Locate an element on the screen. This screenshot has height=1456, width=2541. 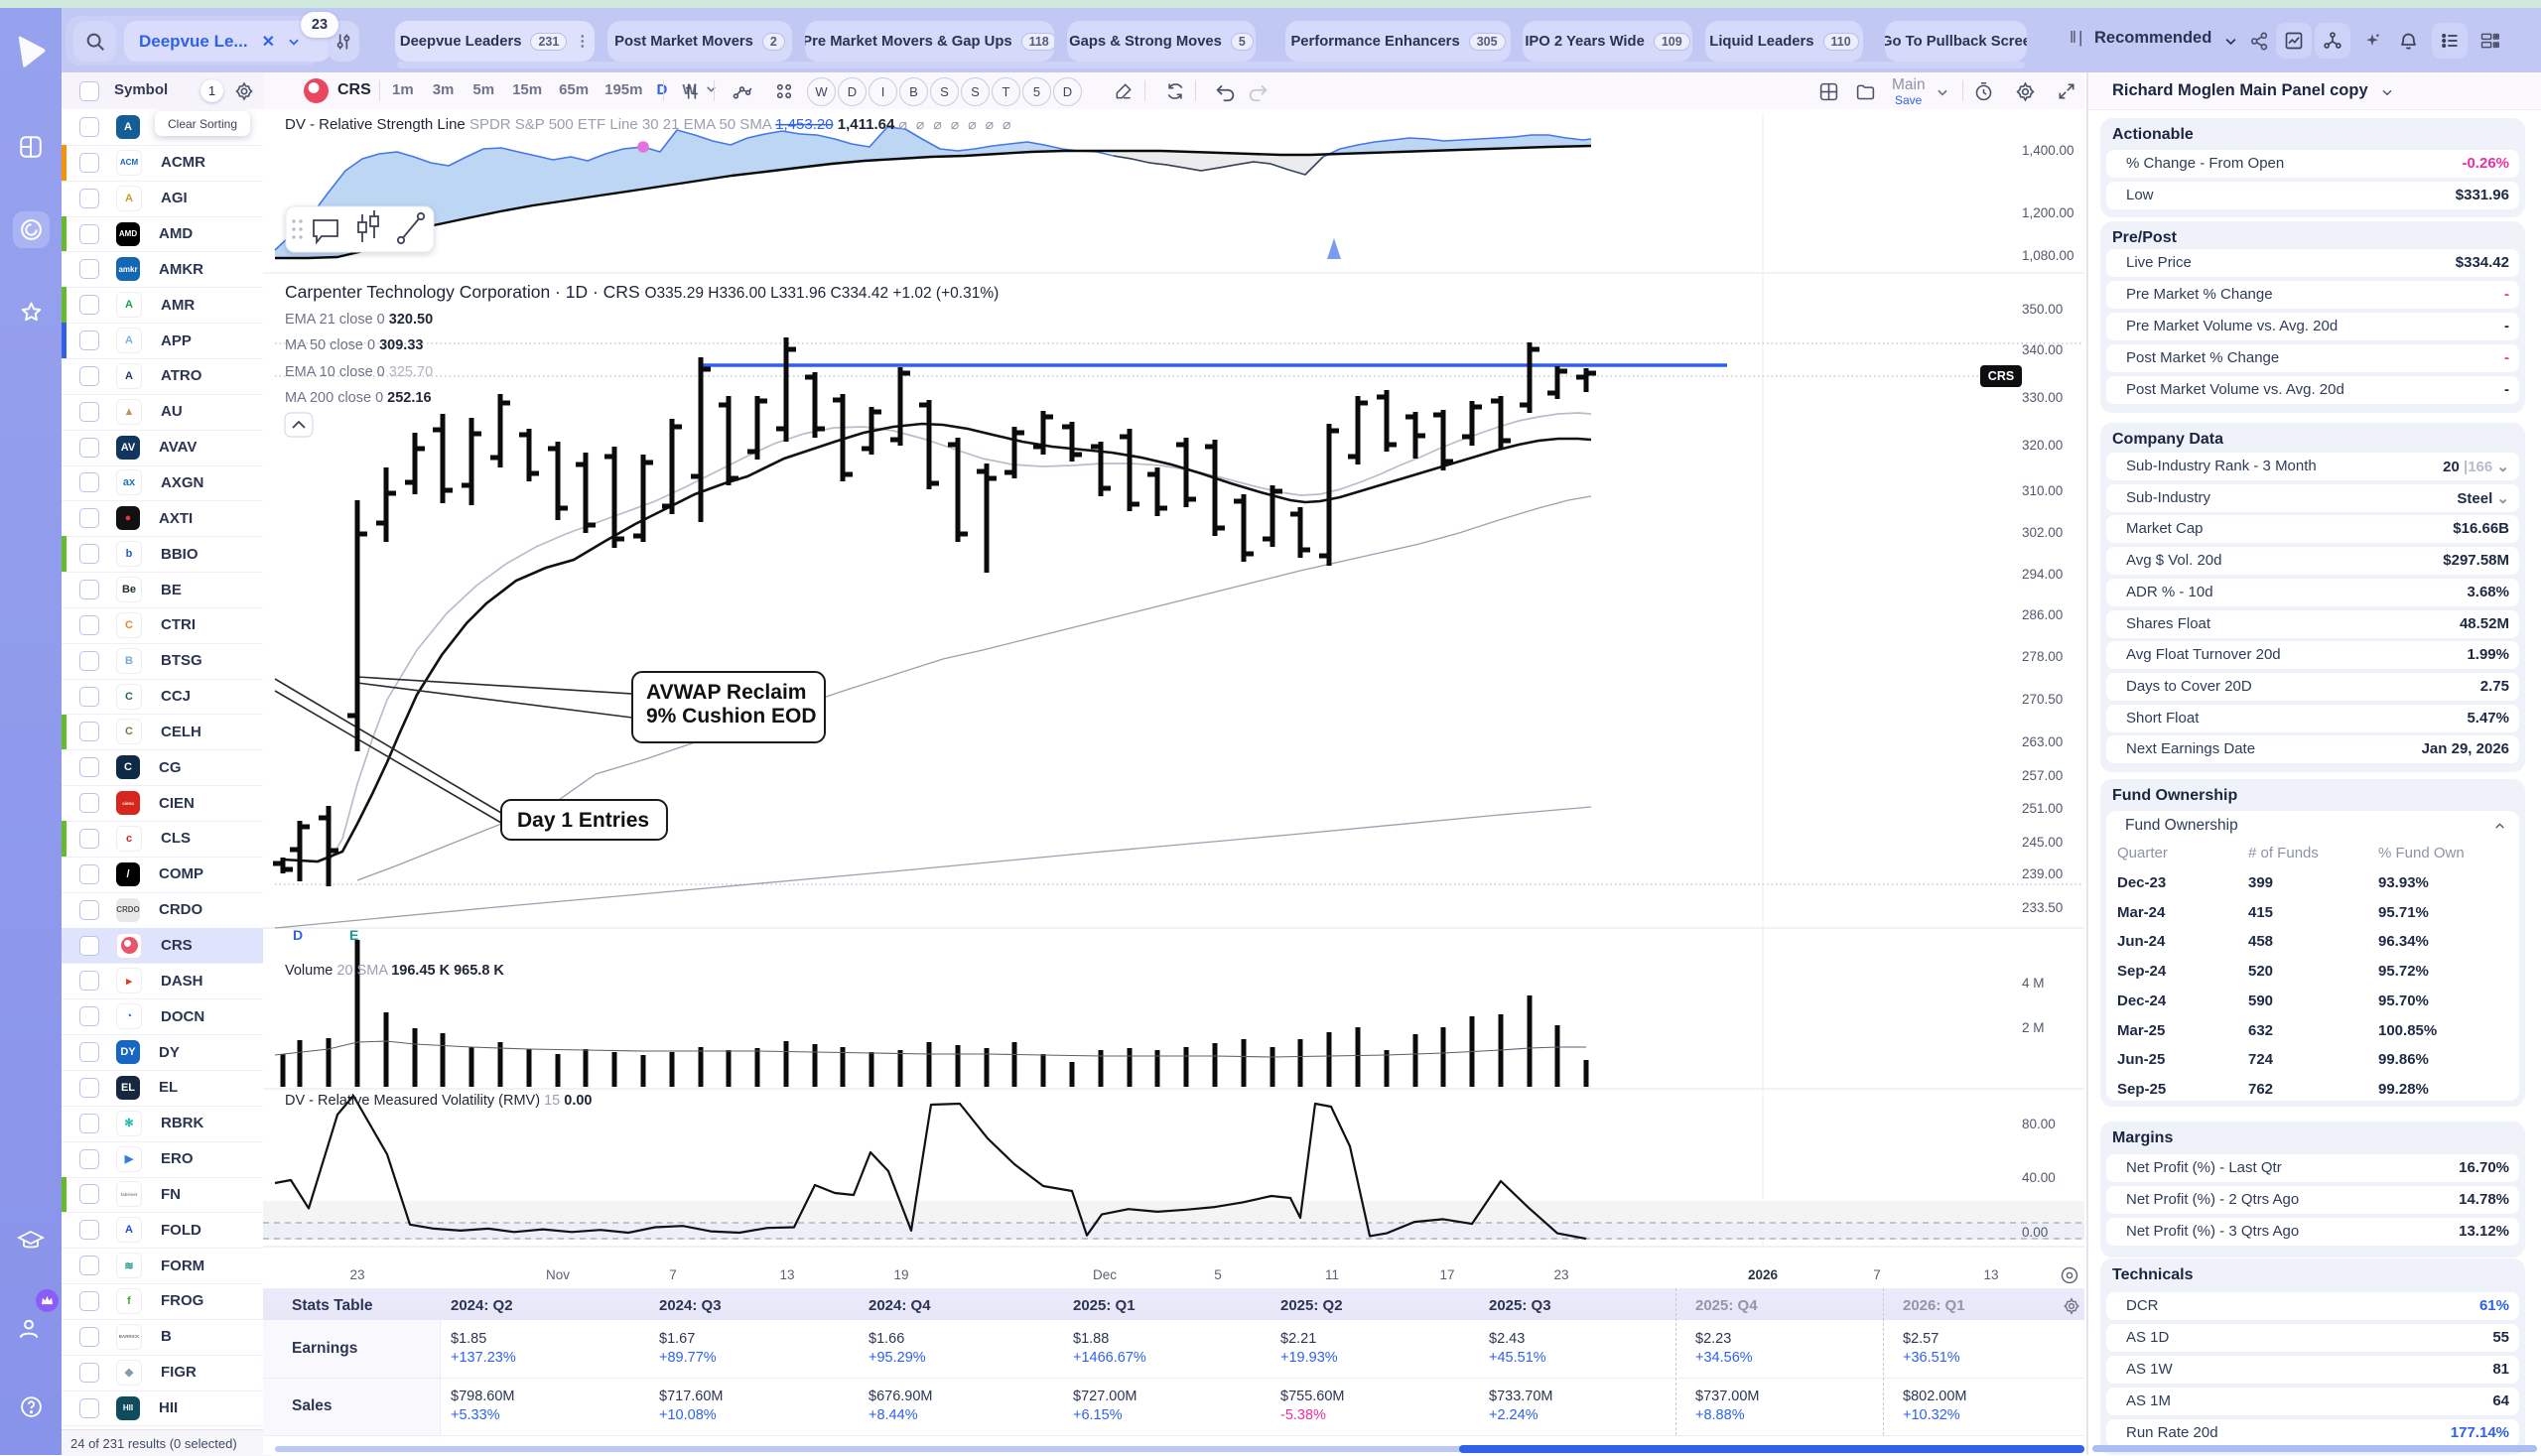
svg-text: 245.00 is located at coordinates (2043, 842).